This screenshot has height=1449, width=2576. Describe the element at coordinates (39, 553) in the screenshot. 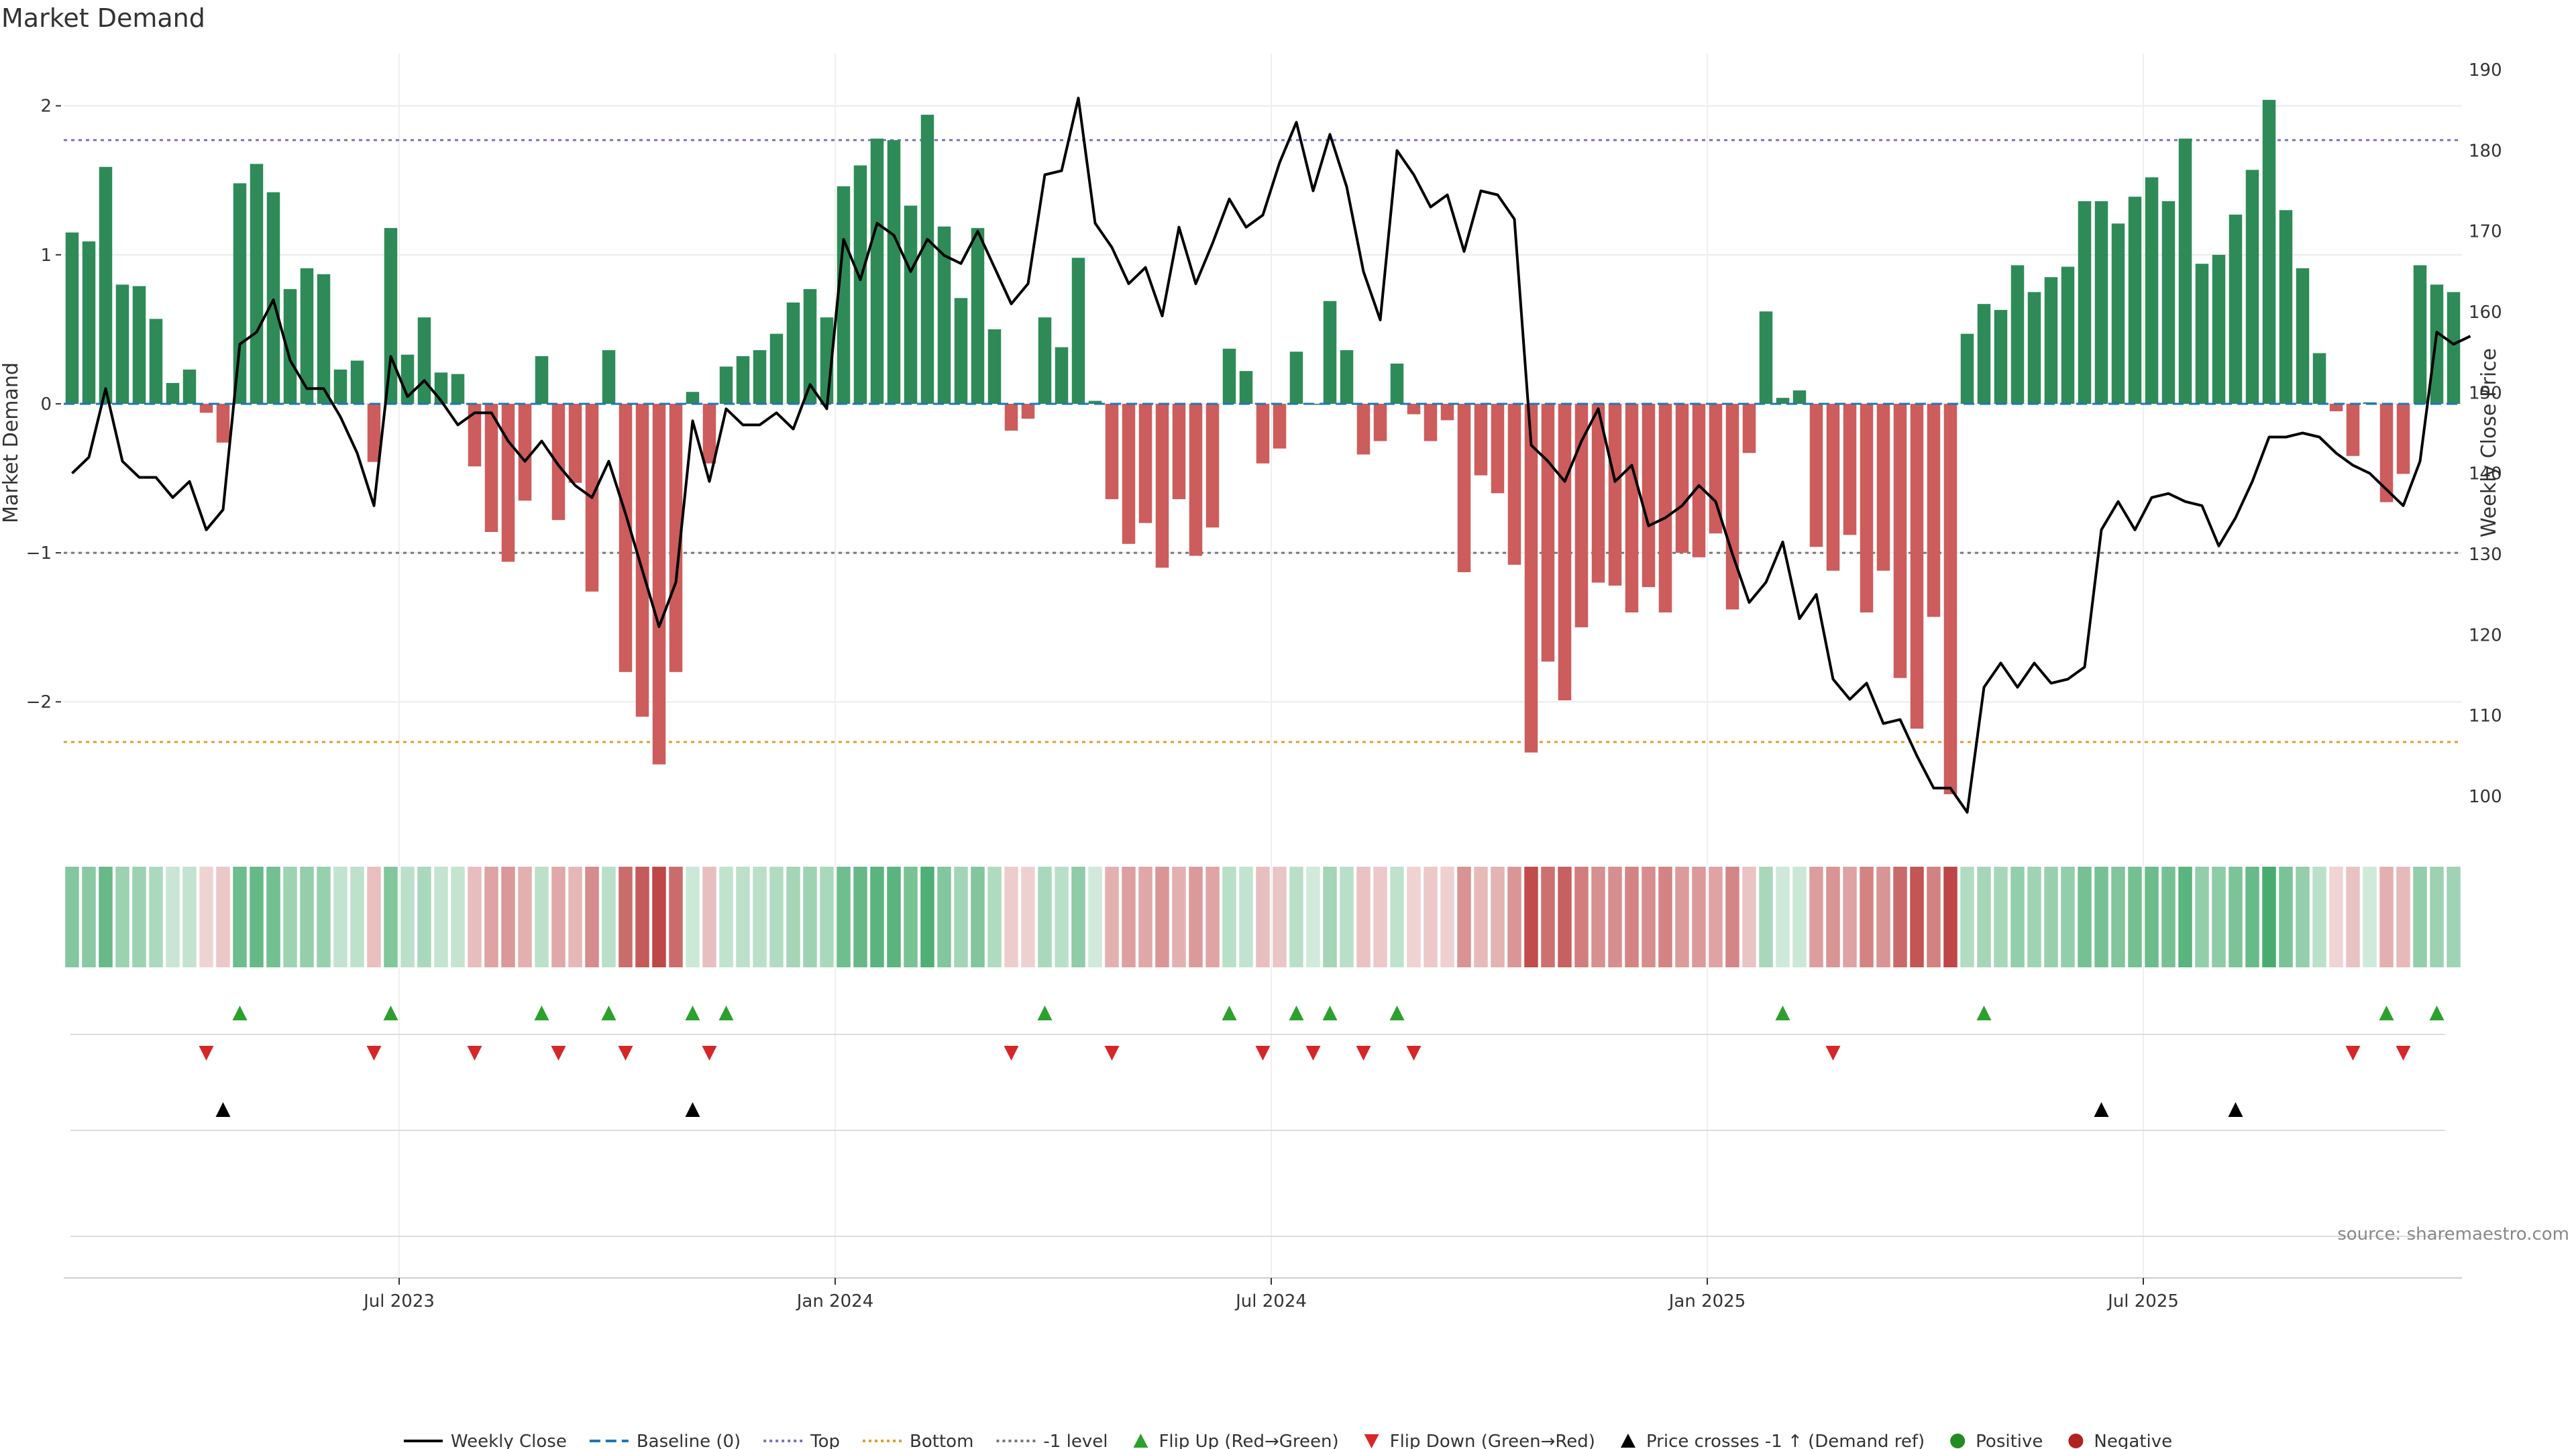

I see `y-tick-label: −1` at that location.